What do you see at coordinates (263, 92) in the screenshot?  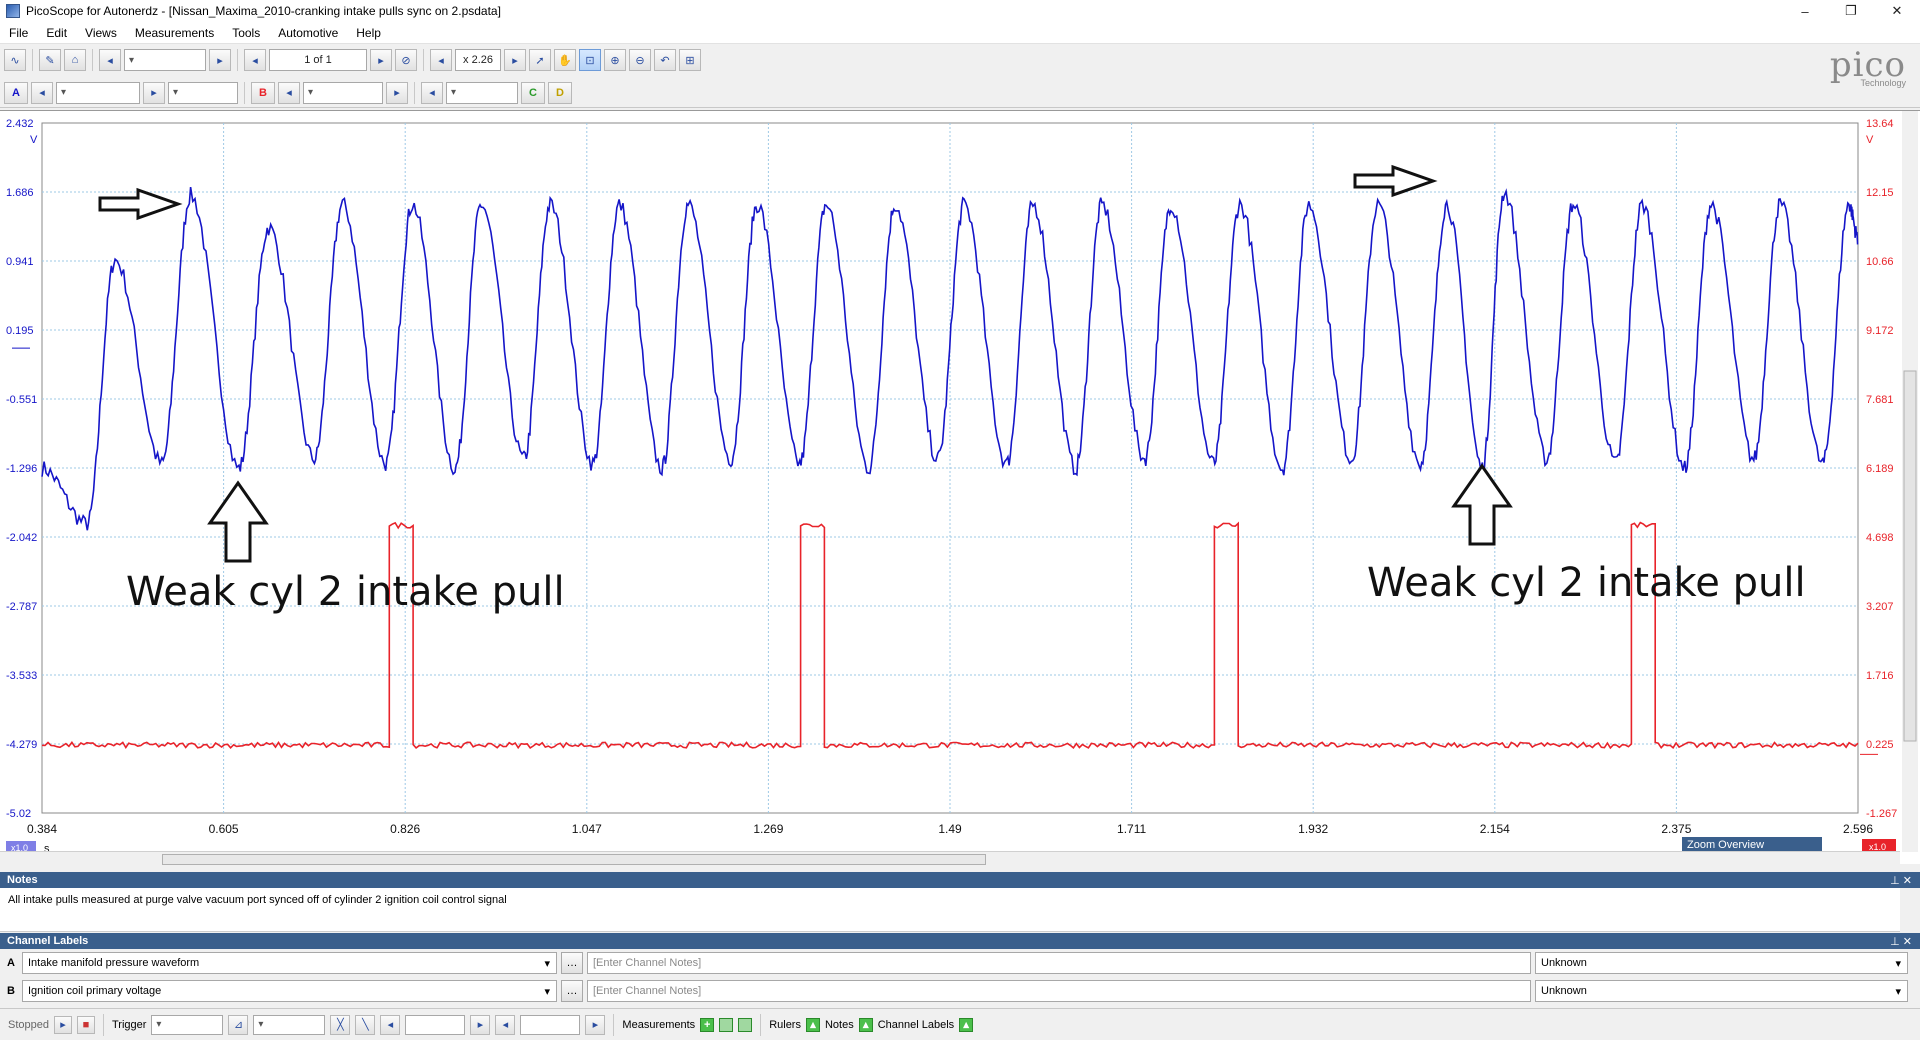 I see `channel-b-button: B` at bounding box center [263, 92].